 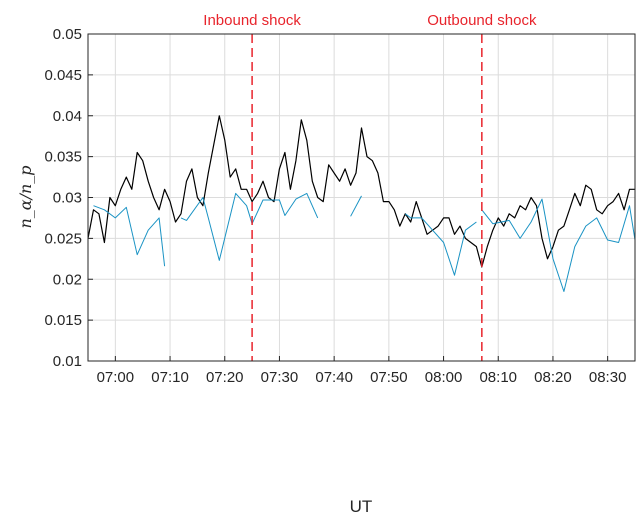 I want to click on x-tick-label: 08:20, so click(x=553, y=377).